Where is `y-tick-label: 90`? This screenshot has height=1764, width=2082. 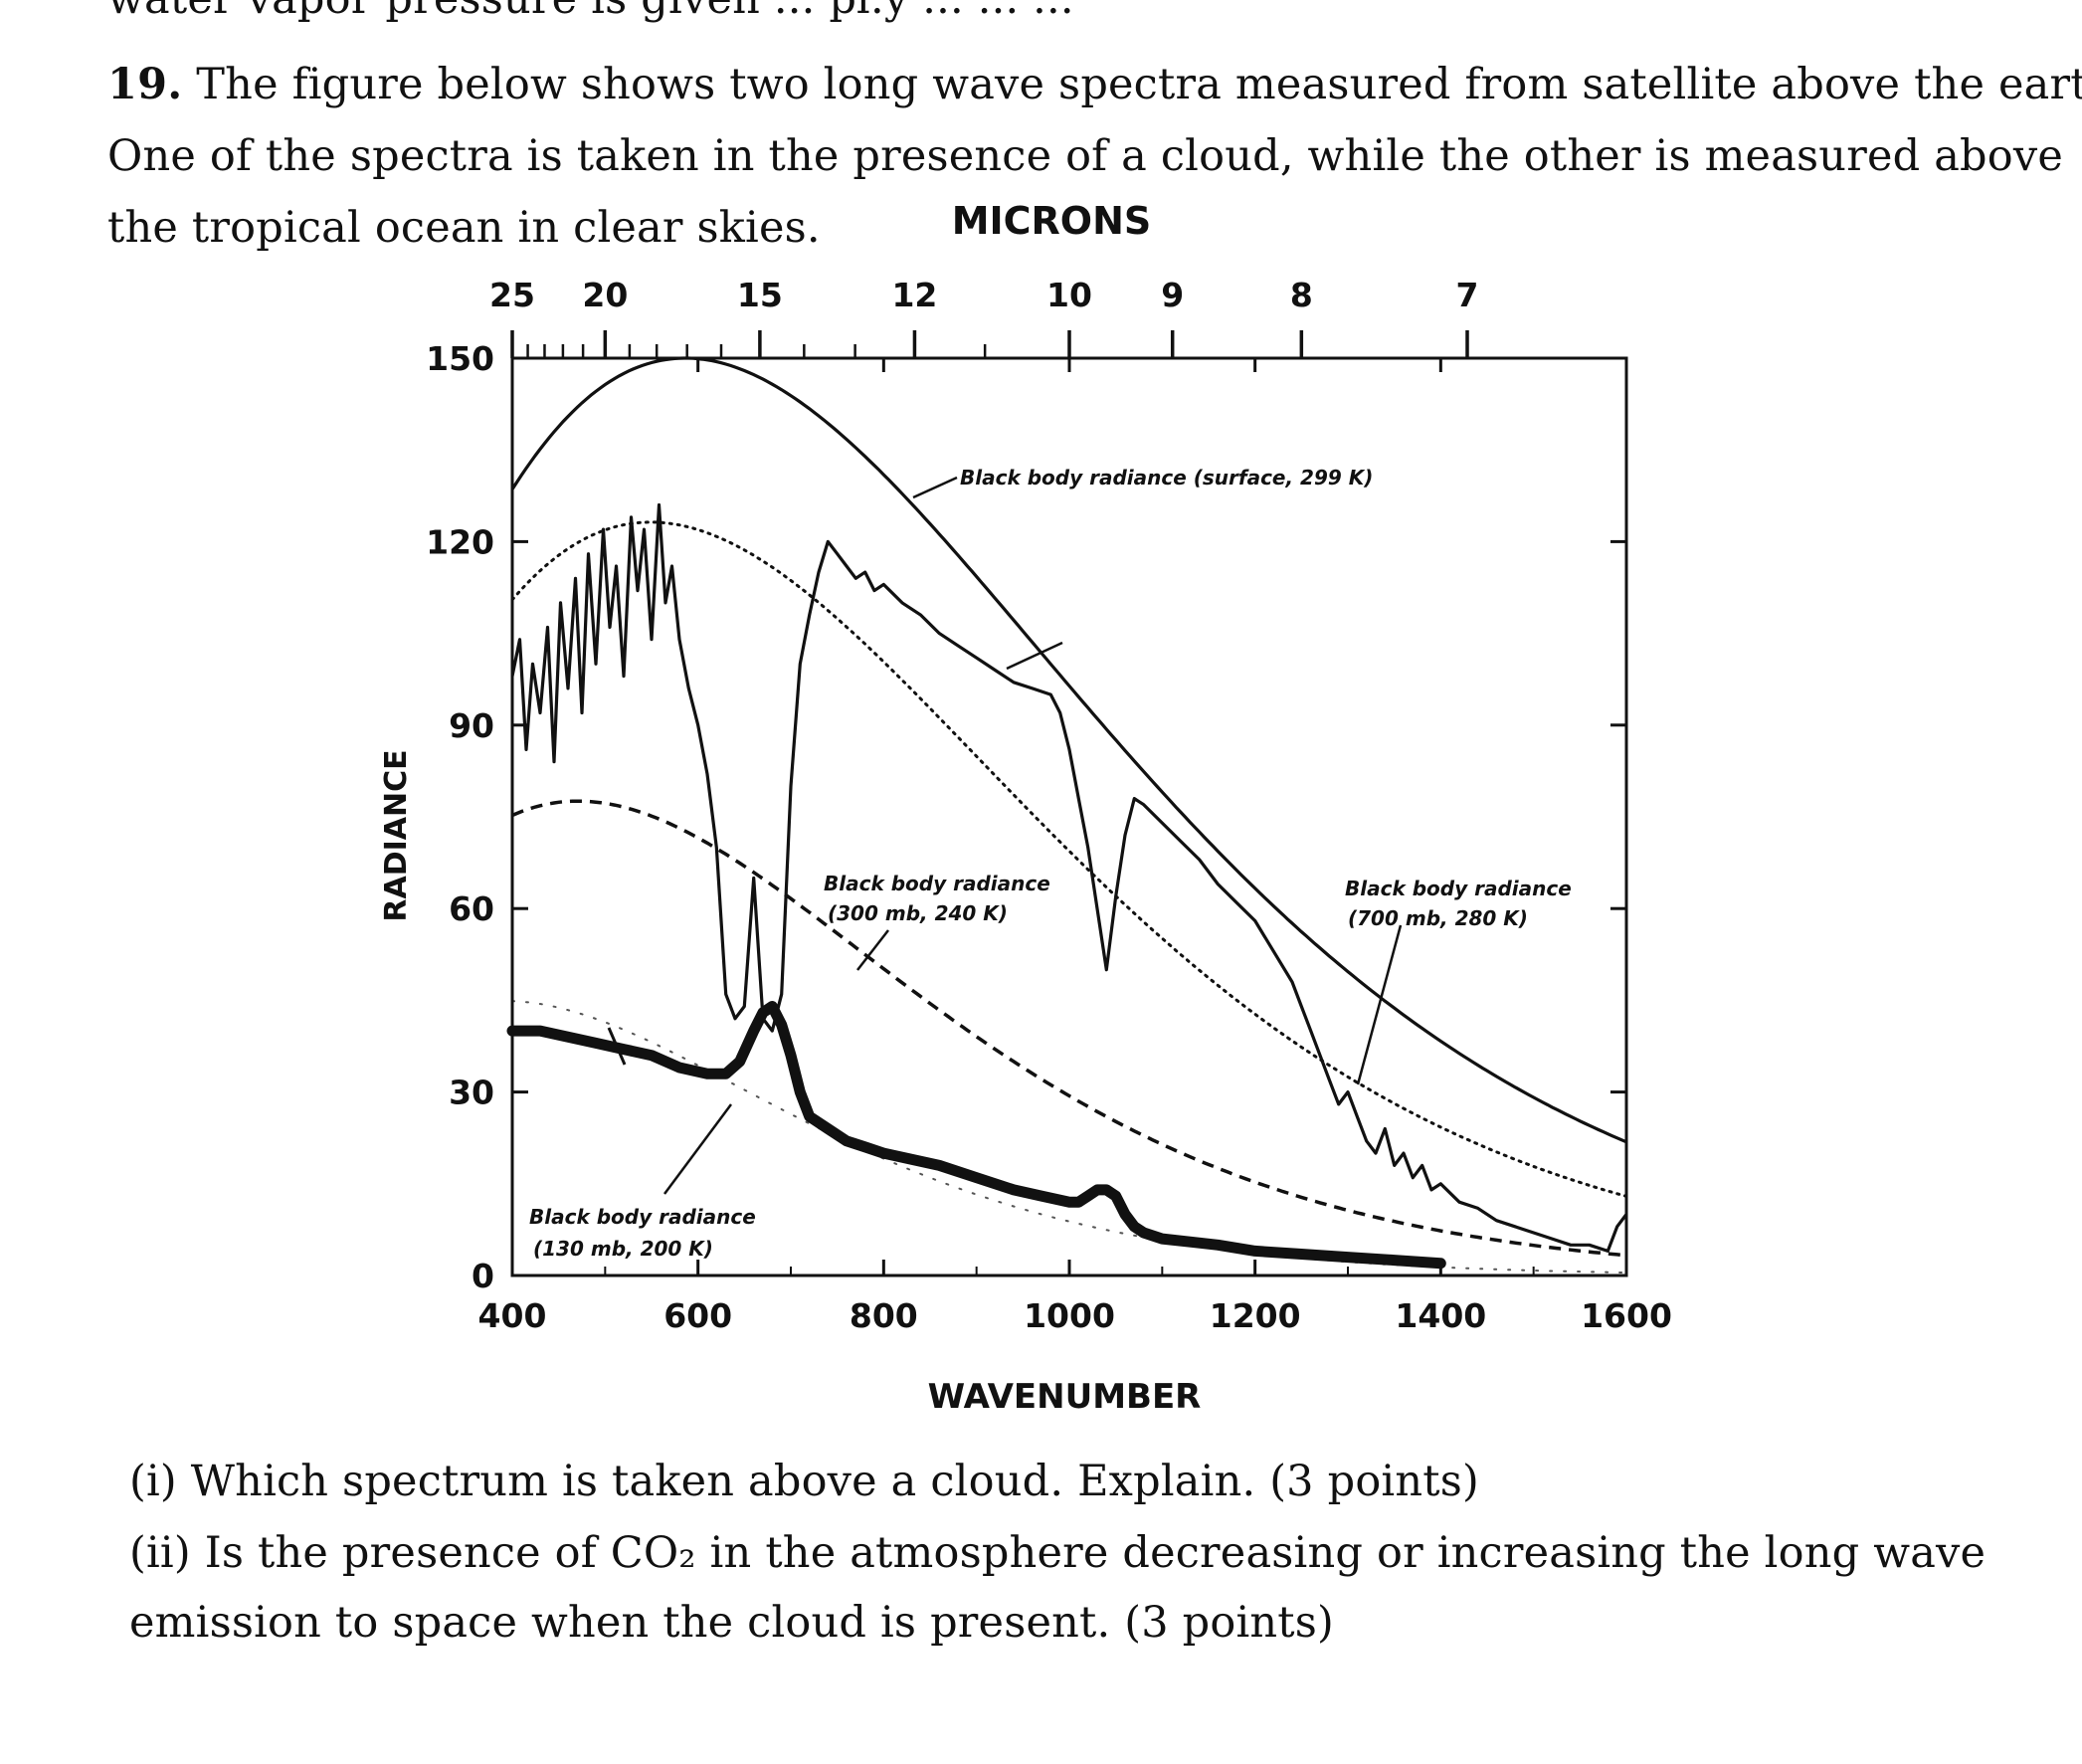 y-tick-label: 90 is located at coordinates (471, 725).